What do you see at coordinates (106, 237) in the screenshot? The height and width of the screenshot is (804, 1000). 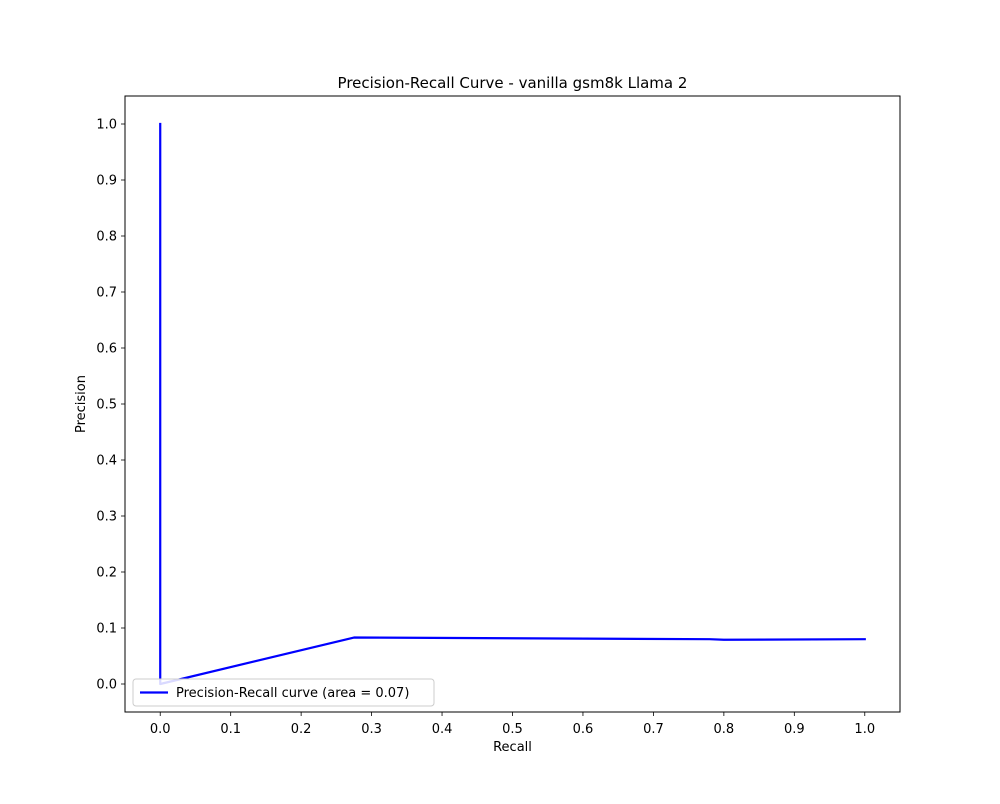 I see `y-tick-label: 0.8` at bounding box center [106, 237].